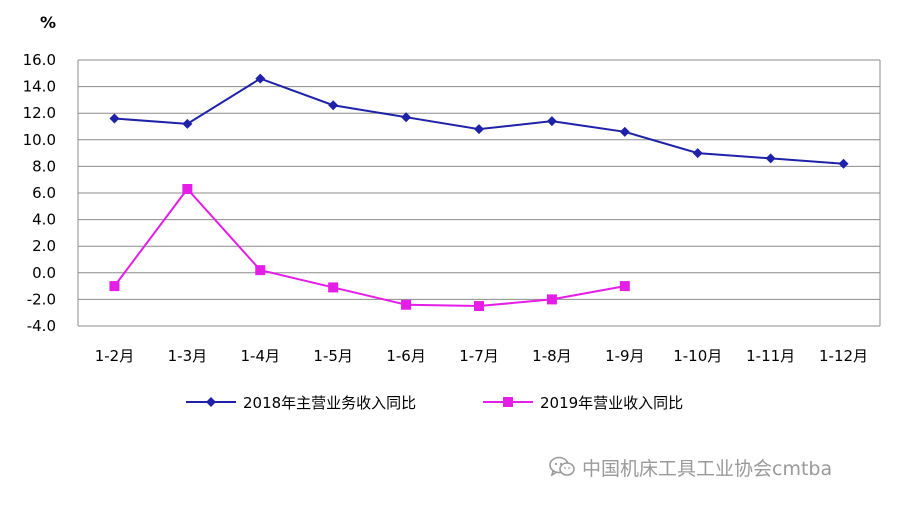 Image resolution: width=900 pixels, height=505 pixels. Describe the element at coordinates (625, 356) in the screenshot. I see `x-tick-label: 1-9月` at that location.